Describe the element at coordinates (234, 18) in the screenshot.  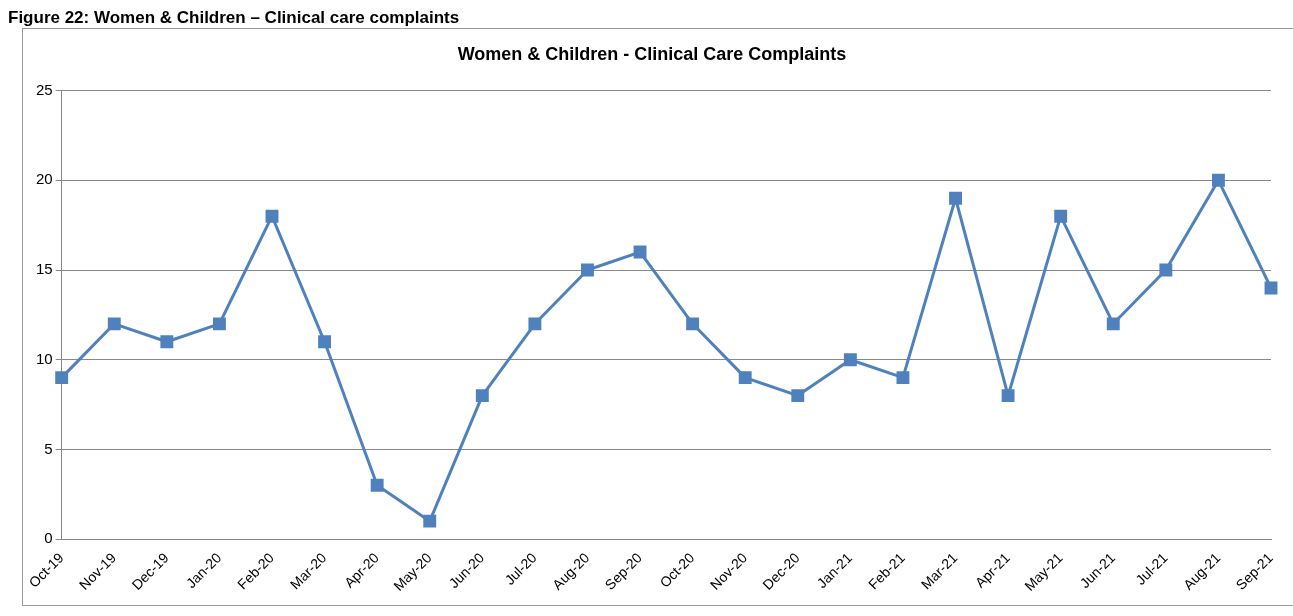
I see `caption: Figure 22: Women & Children – Clinical care complaints` at that location.